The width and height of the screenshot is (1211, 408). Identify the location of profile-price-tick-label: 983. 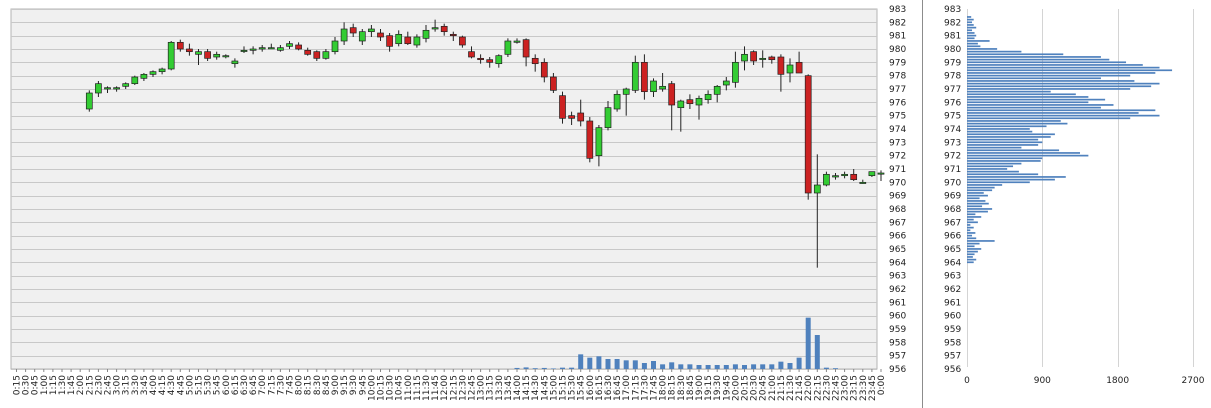
(952, 10).